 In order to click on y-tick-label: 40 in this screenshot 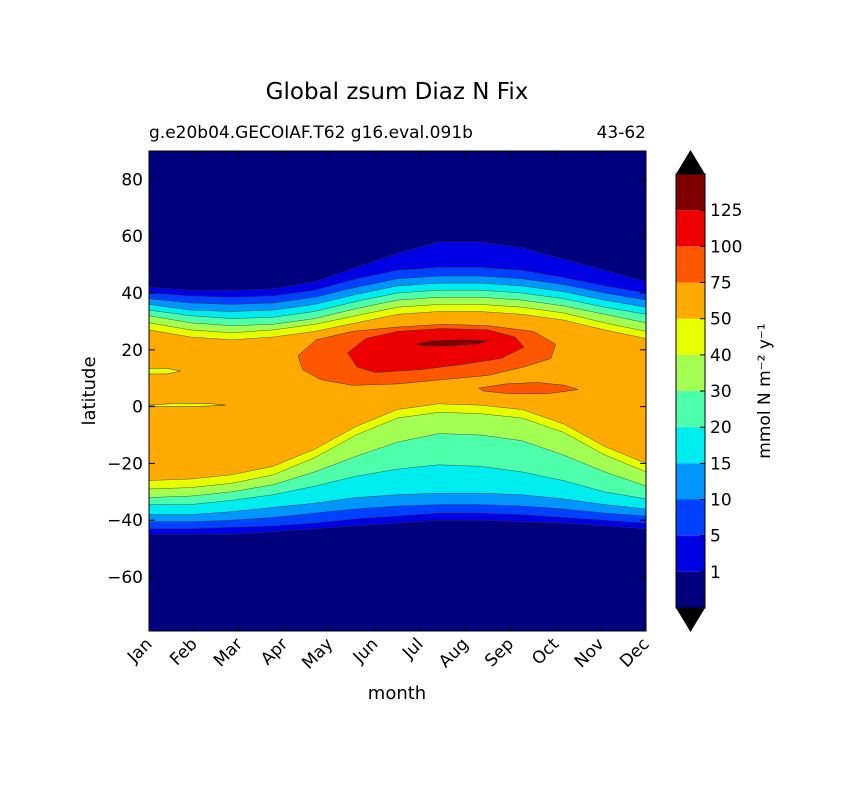, I will do `click(132, 294)`.